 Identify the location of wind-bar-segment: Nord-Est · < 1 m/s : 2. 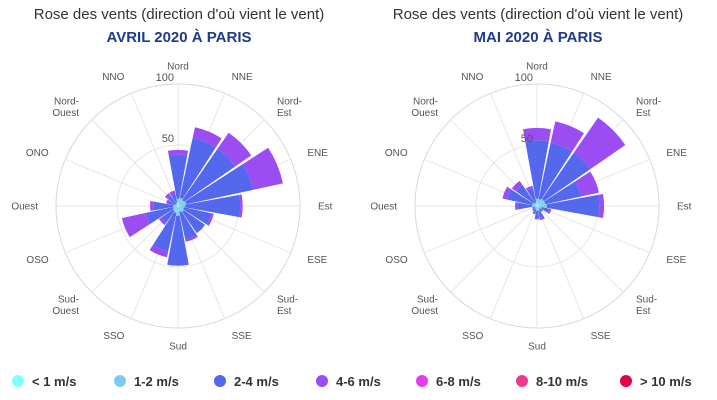
(538, 204).